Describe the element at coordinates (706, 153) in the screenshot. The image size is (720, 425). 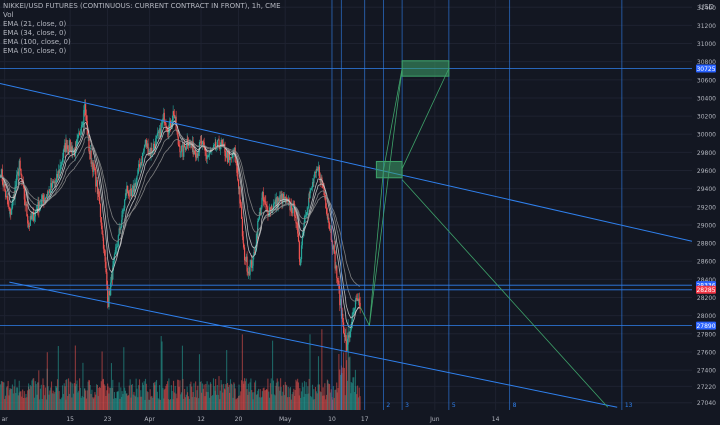
I see `price-tick-label: 29800` at that location.